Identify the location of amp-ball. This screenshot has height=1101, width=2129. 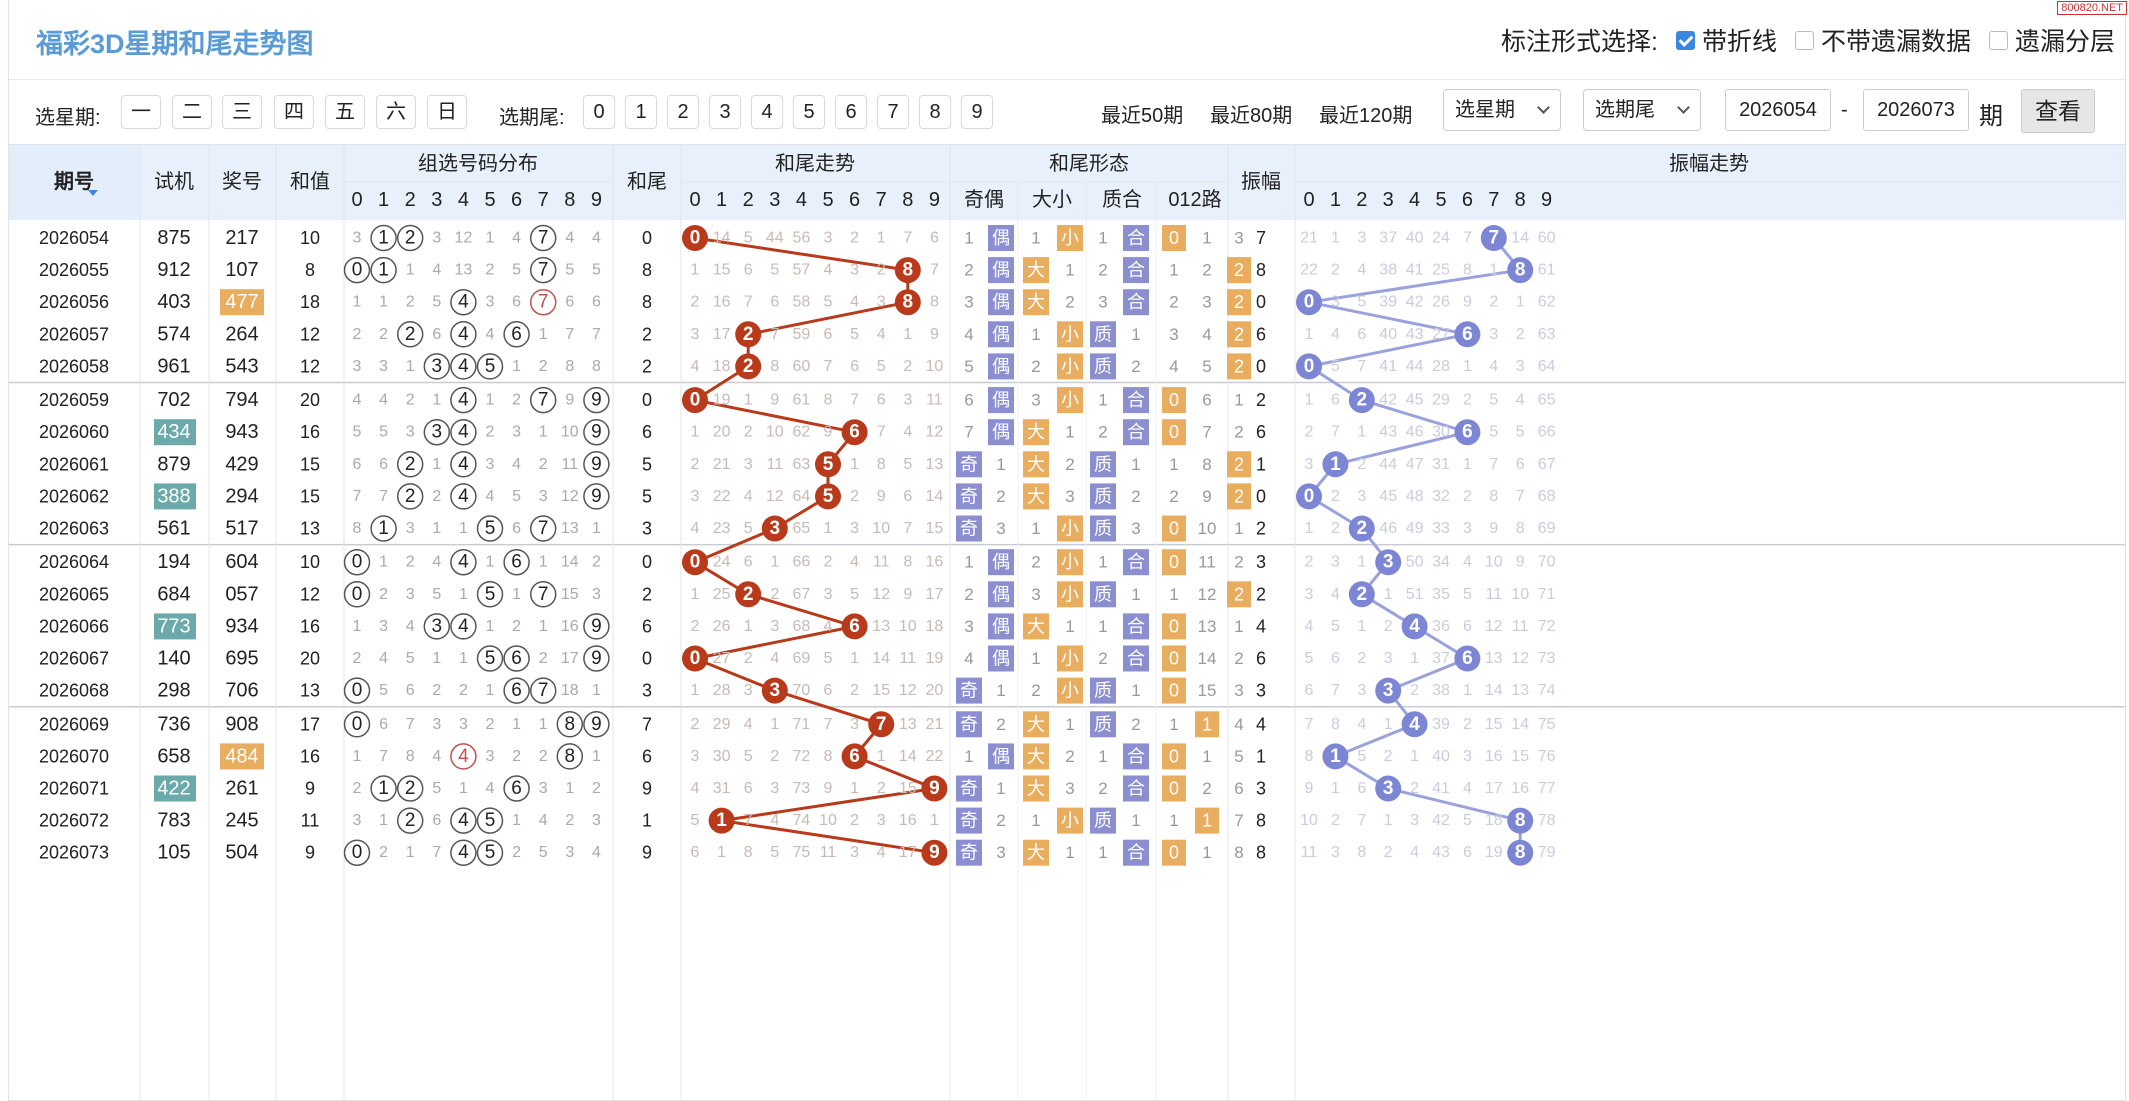
(1309, 366).